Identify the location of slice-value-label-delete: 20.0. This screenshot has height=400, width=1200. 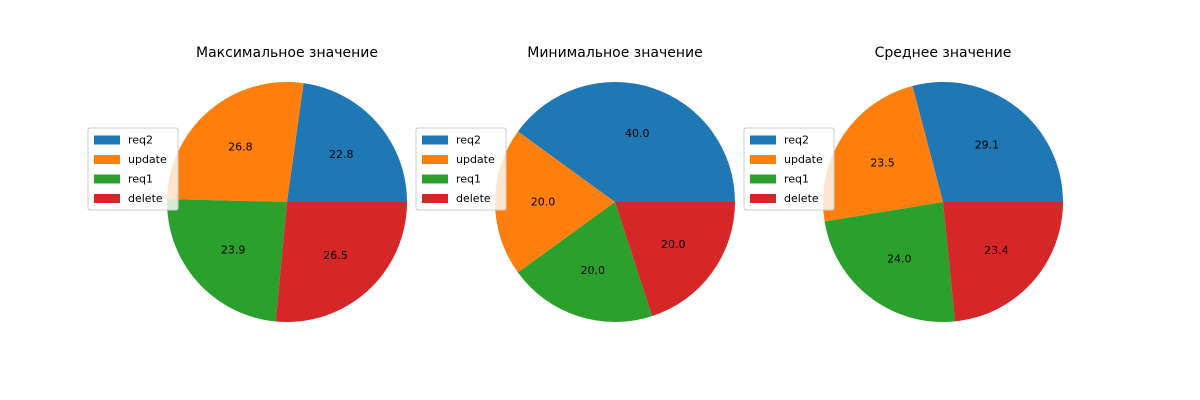
(673, 244).